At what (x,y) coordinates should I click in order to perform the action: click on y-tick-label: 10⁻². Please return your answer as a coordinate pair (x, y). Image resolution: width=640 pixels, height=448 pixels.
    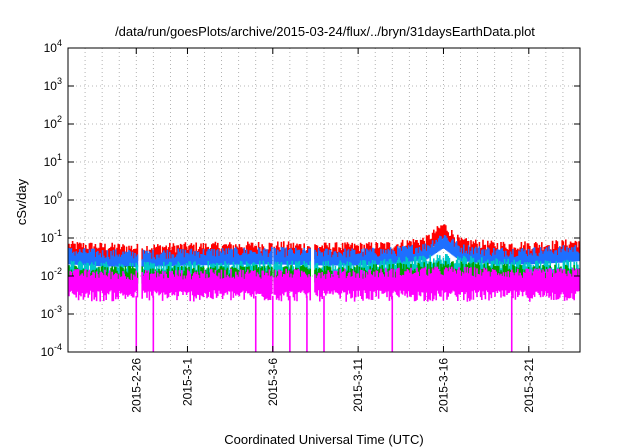
    Looking at the image, I should click on (51, 274).